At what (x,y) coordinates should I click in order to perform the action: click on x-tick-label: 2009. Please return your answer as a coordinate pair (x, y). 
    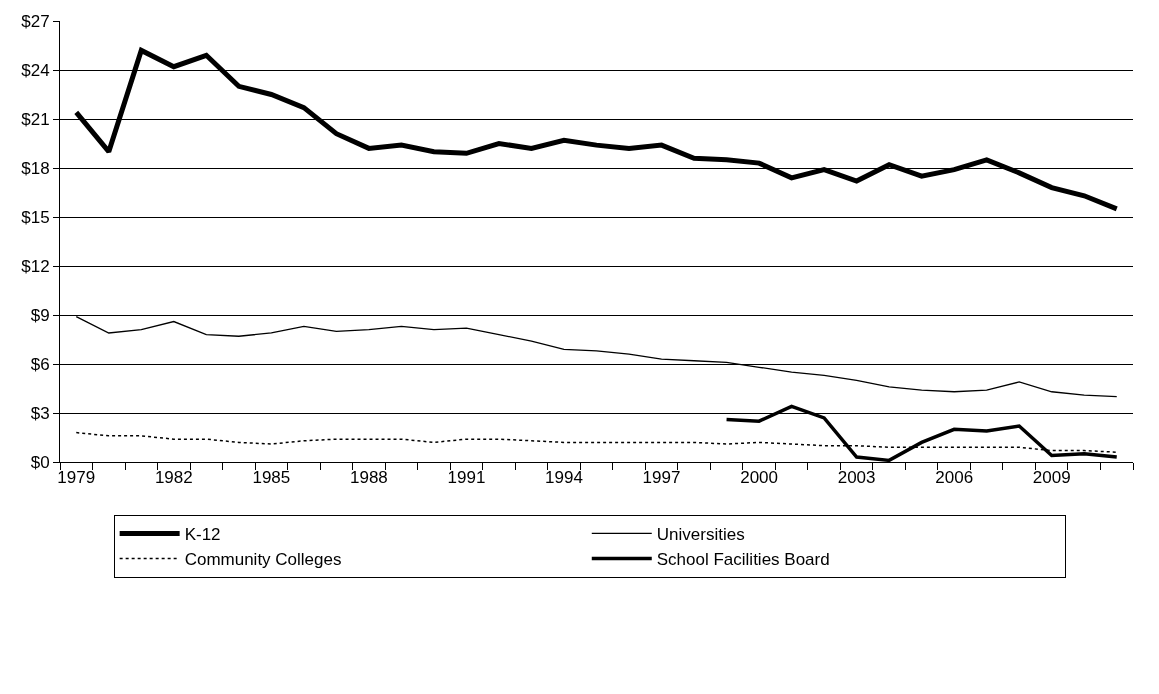
    Looking at the image, I should click on (1051, 478).